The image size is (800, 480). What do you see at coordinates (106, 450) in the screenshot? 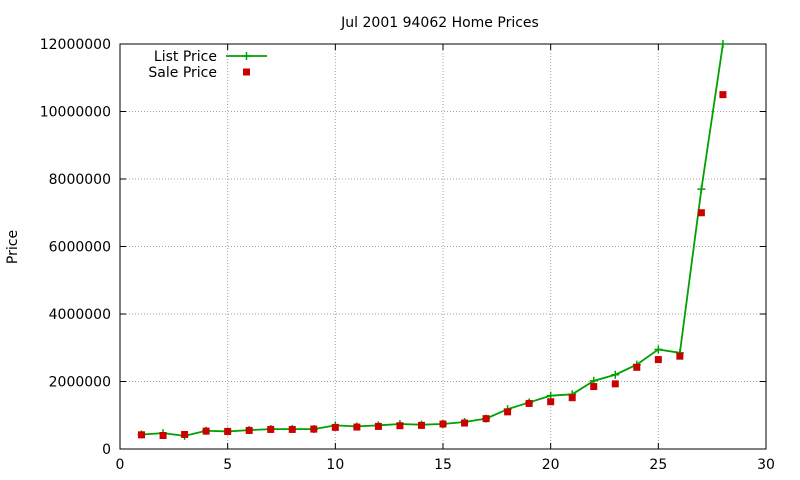
I see `y-tick-label: 0` at bounding box center [106, 450].